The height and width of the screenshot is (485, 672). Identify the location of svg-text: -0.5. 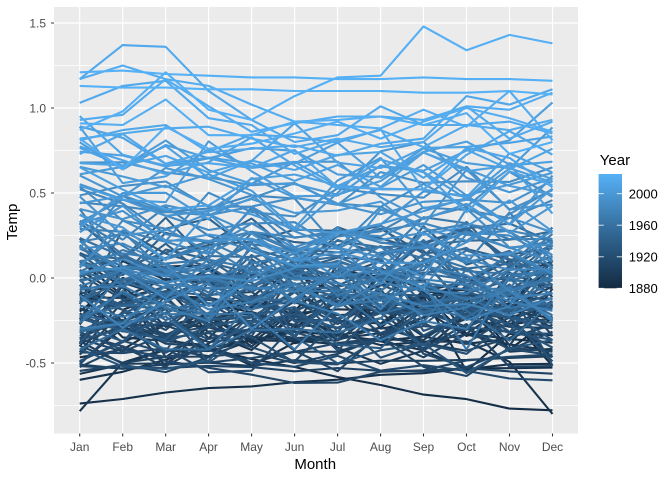
(35, 363).